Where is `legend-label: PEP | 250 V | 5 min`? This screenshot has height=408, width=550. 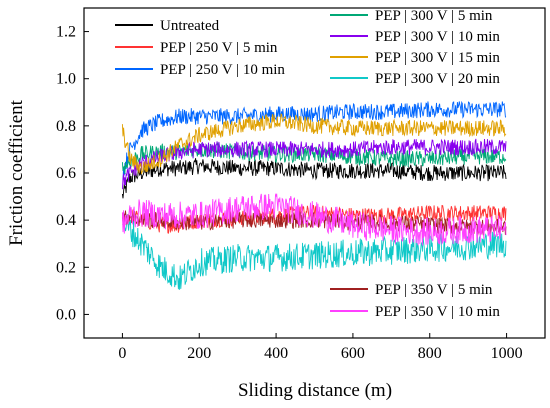
legend-label: PEP | 250 V | 5 min is located at coordinates (219, 48).